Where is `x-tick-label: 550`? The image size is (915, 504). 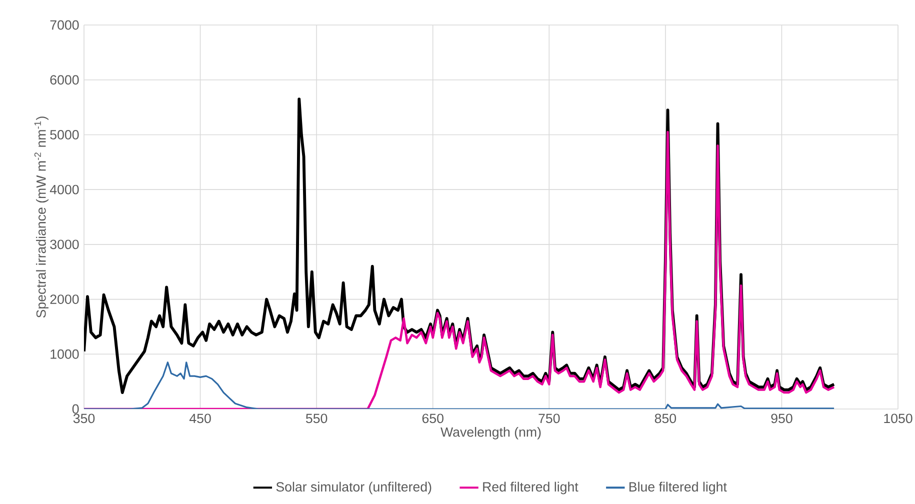
x-tick-label: 550 is located at coordinates (317, 419).